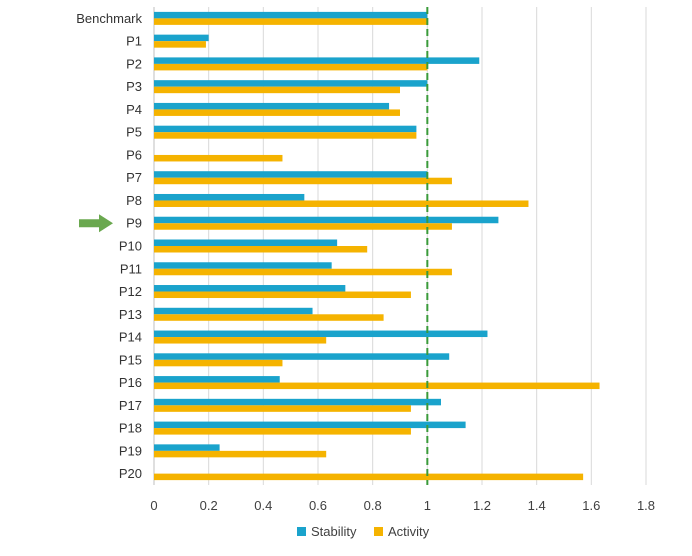 The width and height of the screenshot is (692, 556). What do you see at coordinates (130, 359) in the screenshot?
I see `category-label-p15: P15` at bounding box center [130, 359].